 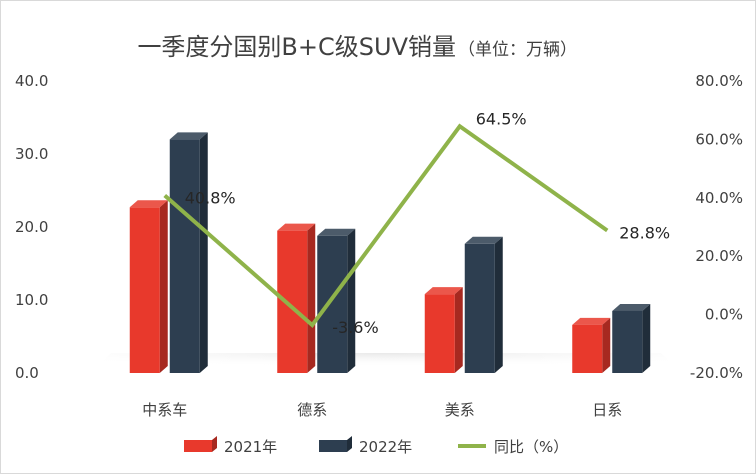 I want to click on data-label: -3.6%, so click(x=355, y=327).